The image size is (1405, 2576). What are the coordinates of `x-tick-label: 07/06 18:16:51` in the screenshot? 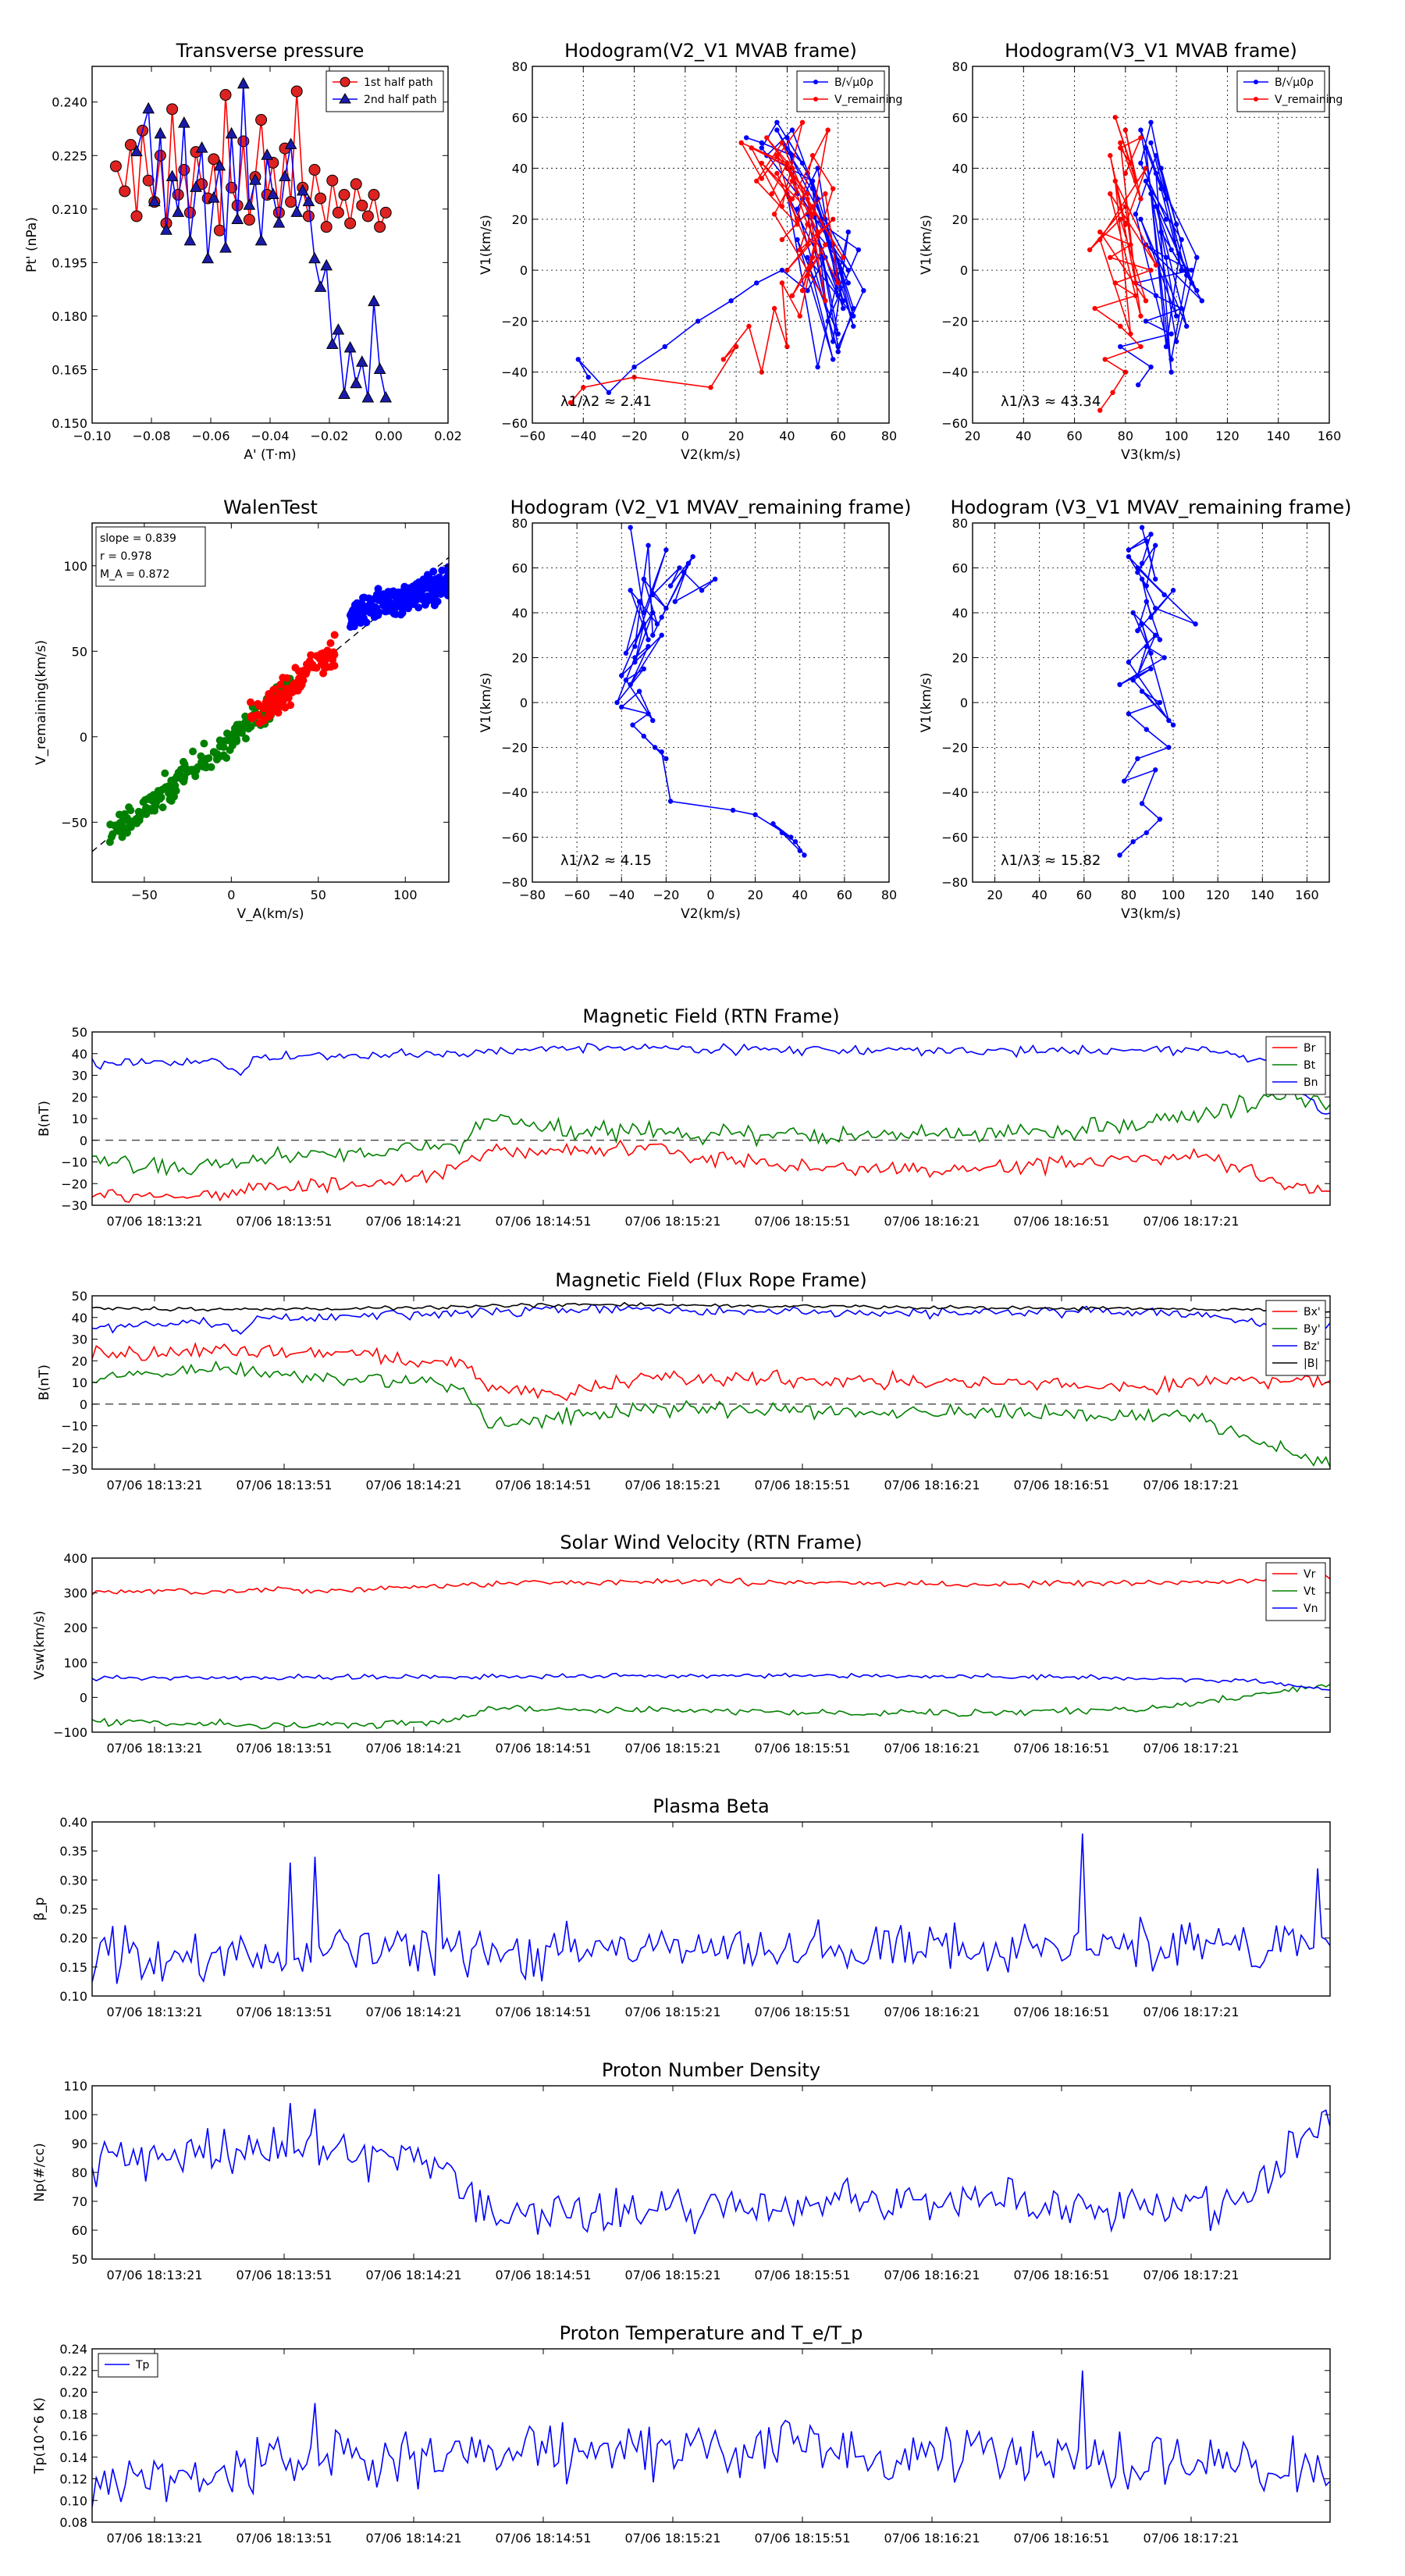 It's located at (1061, 1221).